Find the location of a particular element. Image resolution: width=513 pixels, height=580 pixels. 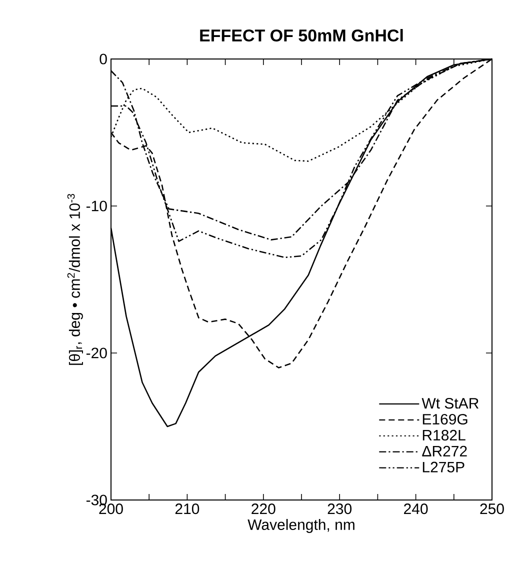

y-tick-label: -30 is located at coordinates (96, 500).